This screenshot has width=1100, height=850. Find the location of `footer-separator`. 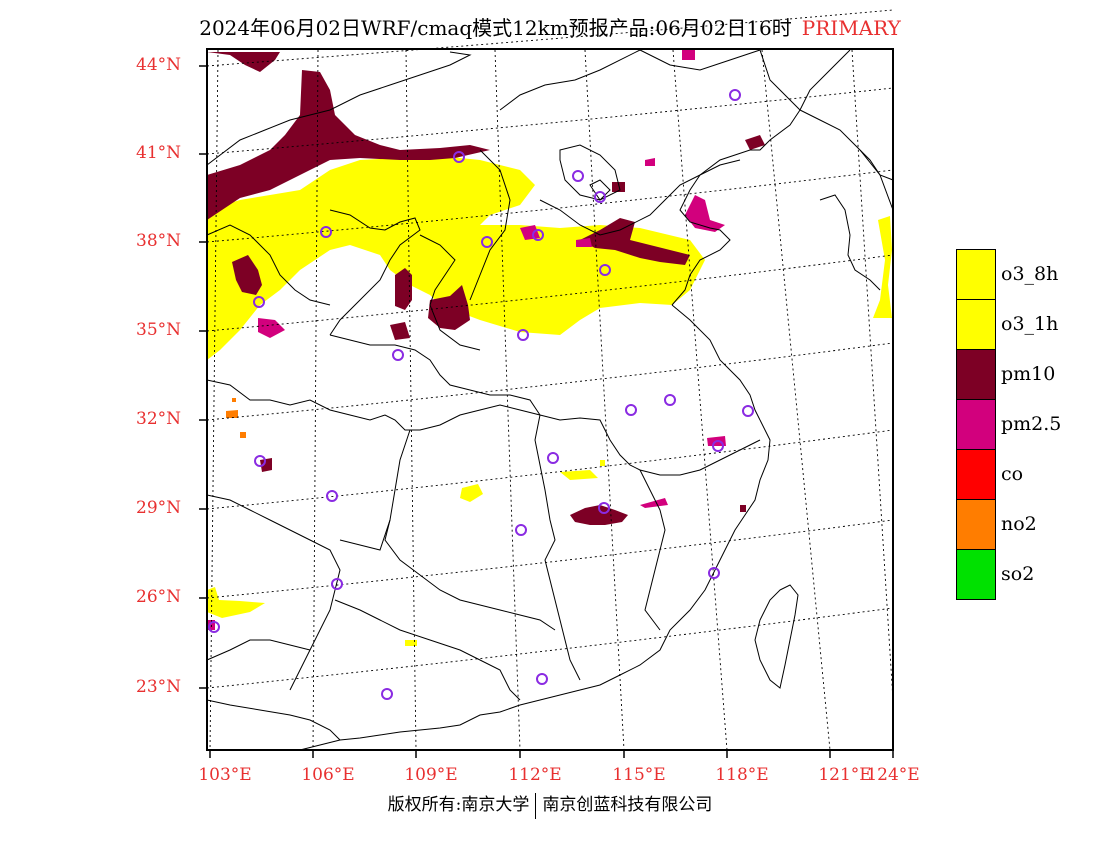

footer-separator is located at coordinates (536, 805).